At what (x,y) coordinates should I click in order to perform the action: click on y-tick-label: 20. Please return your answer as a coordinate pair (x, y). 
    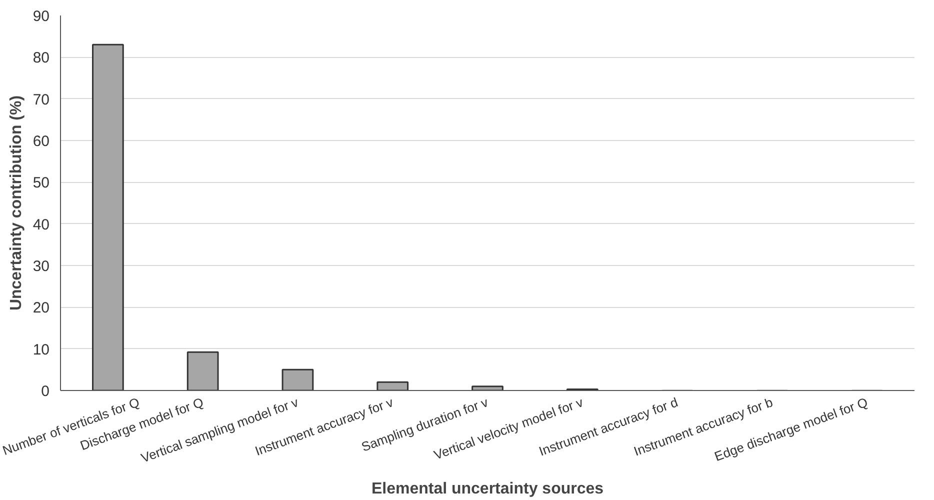
    Looking at the image, I should click on (41, 308).